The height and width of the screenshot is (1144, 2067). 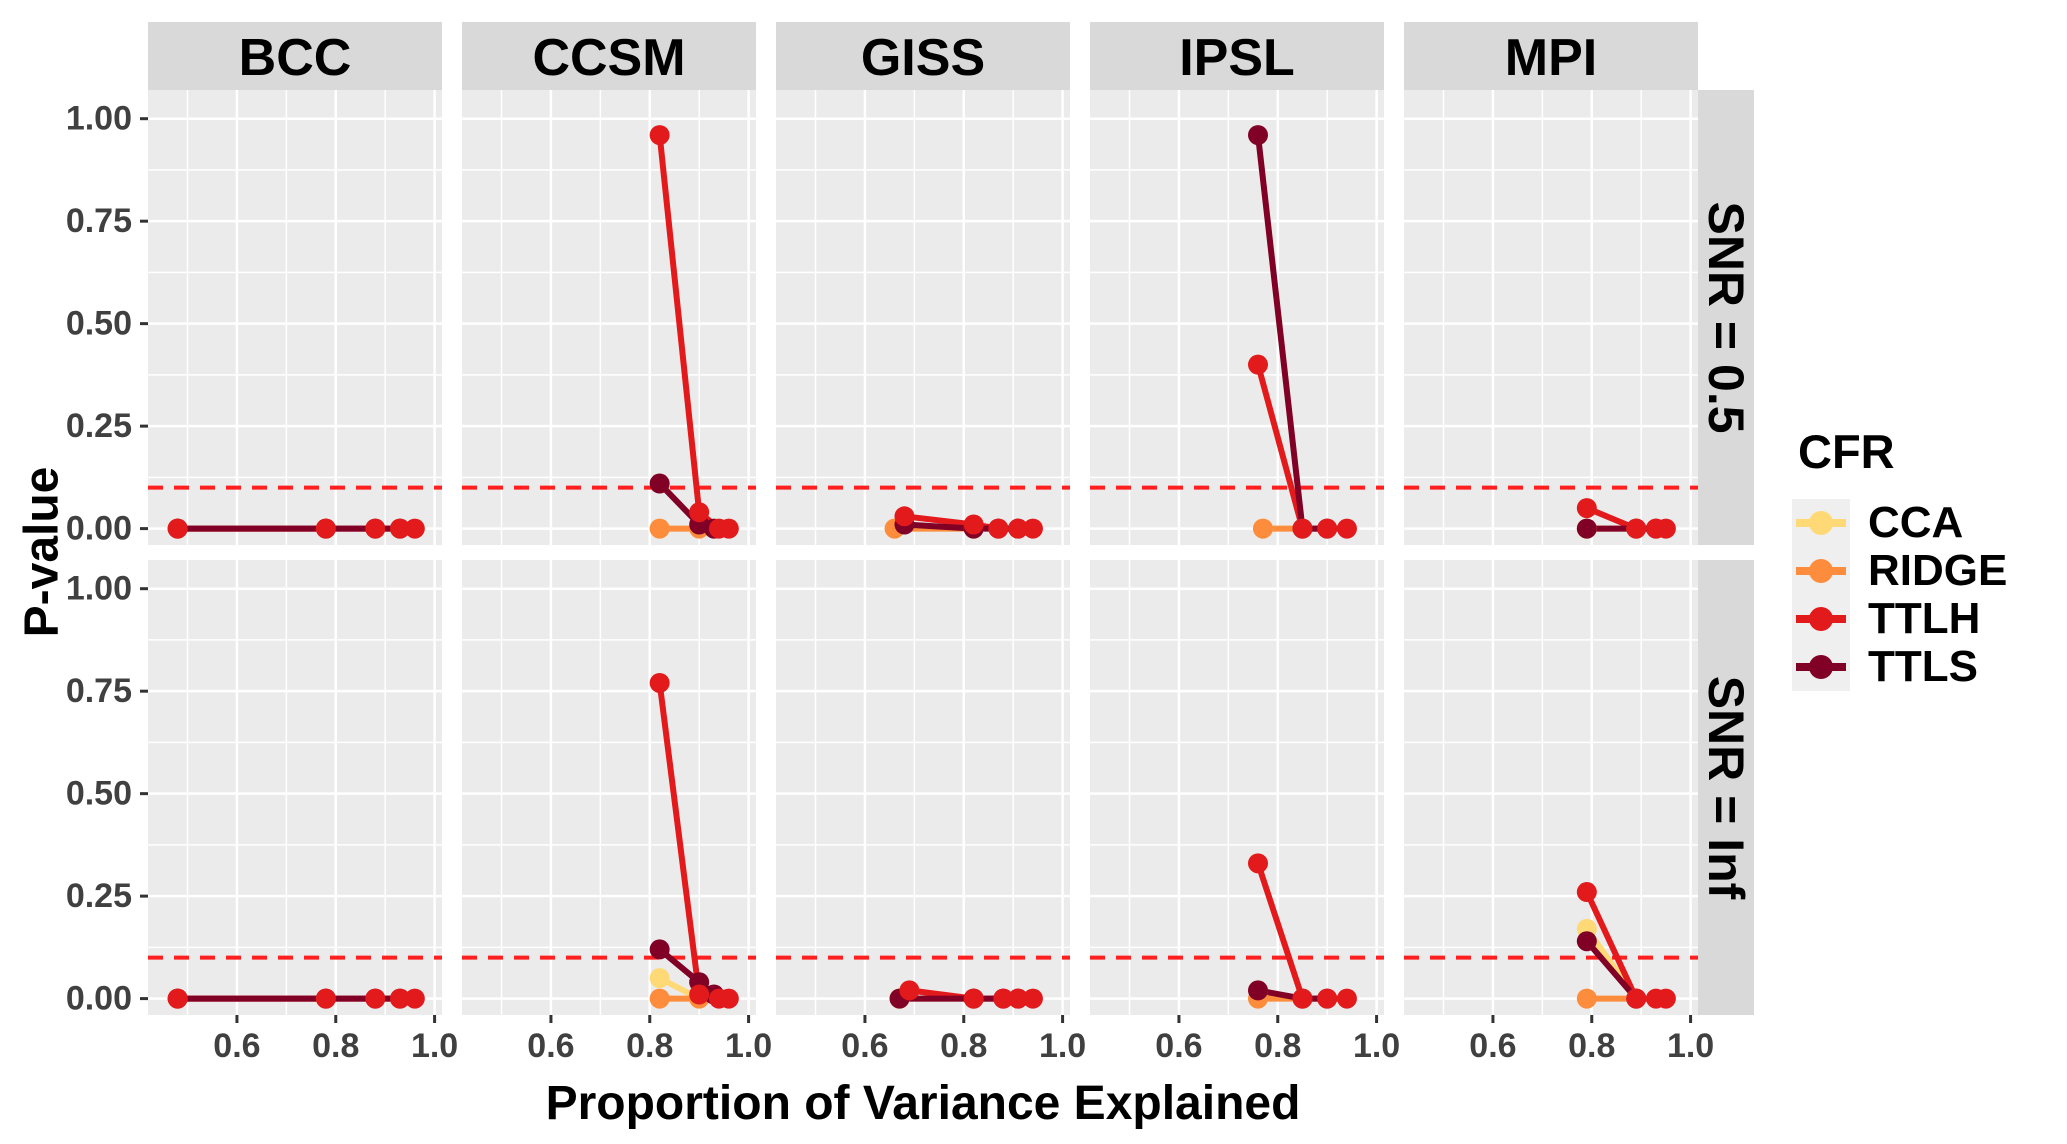 What do you see at coordinates (923, 787) in the screenshot?
I see `panel-giss-row1` at bounding box center [923, 787].